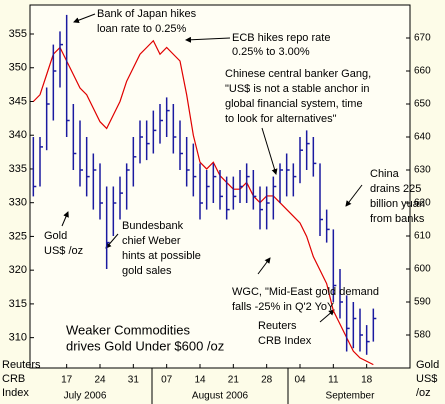 The width and height of the screenshot is (445, 404). What do you see at coordinates (100, 380) in the screenshot?
I see `x-tick-label: 24` at bounding box center [100, 380].